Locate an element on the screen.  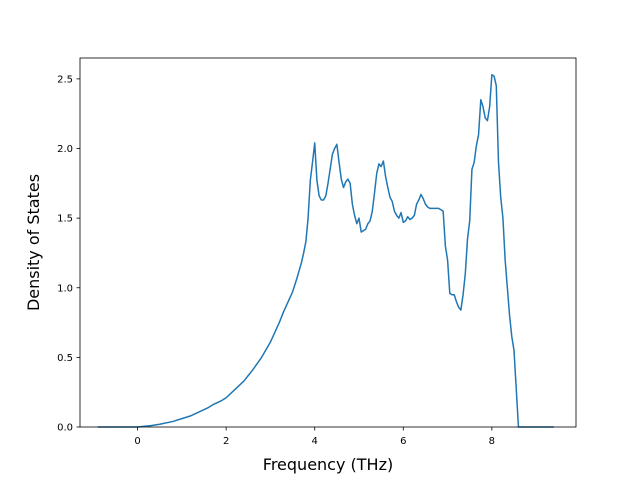
x-tick-label: 6 is located at coordinates (403, 441).